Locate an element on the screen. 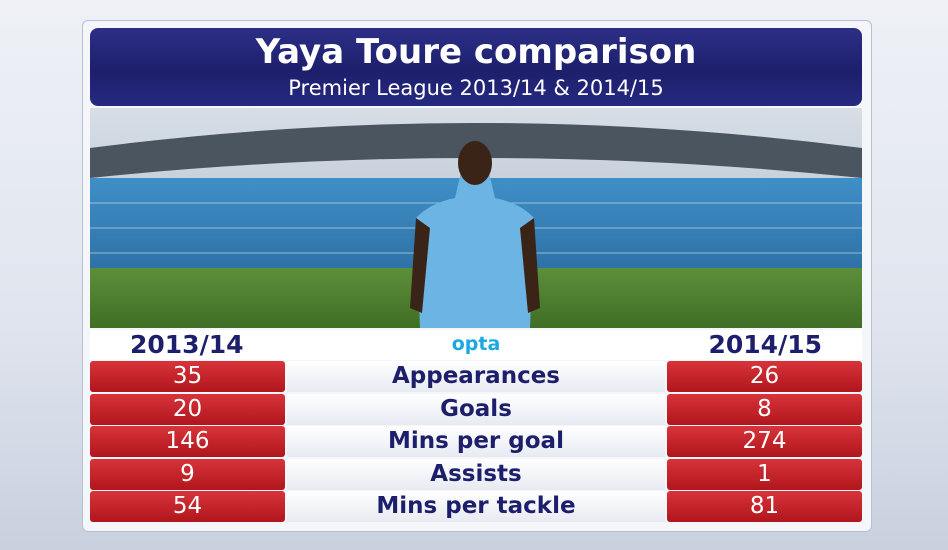 This screenshot has width=948, height=550. logo: opta is located at coordinates (476, 344).